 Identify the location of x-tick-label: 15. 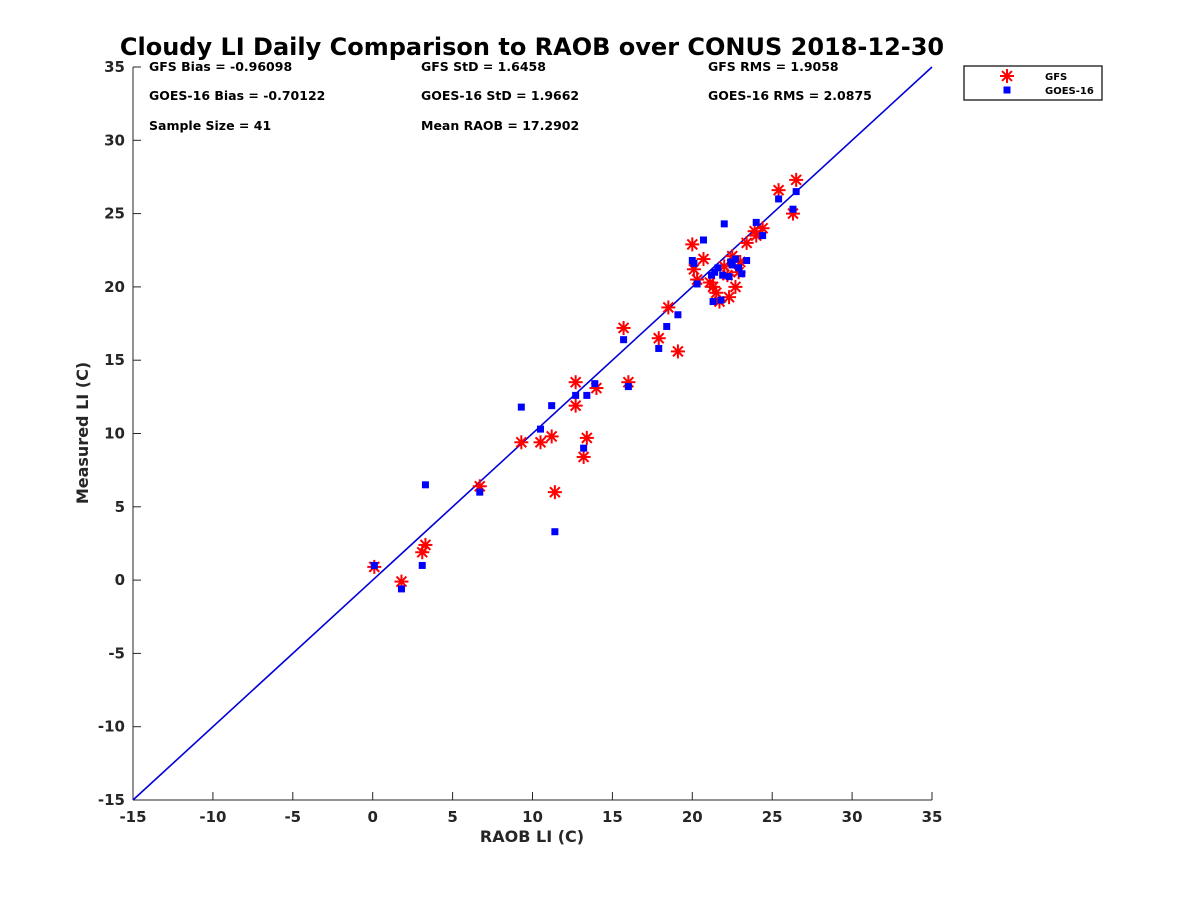
(612, 817).